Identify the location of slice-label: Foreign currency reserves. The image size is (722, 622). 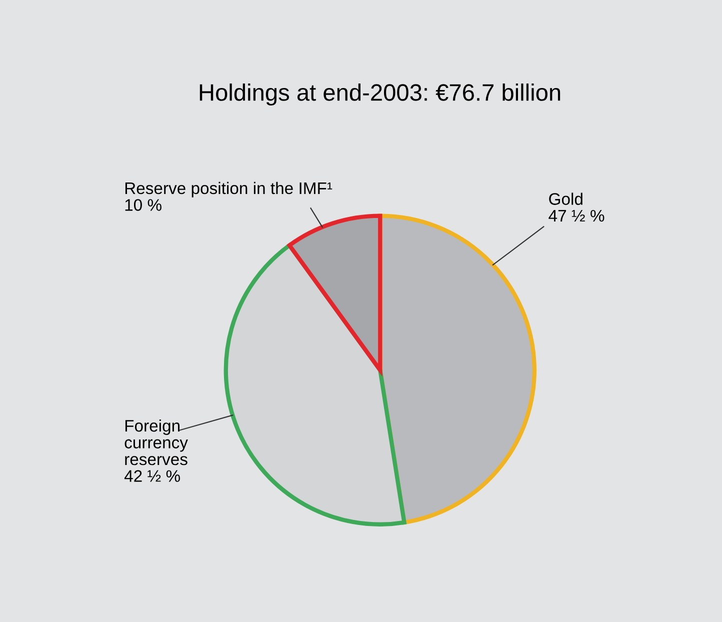
(156, 442).